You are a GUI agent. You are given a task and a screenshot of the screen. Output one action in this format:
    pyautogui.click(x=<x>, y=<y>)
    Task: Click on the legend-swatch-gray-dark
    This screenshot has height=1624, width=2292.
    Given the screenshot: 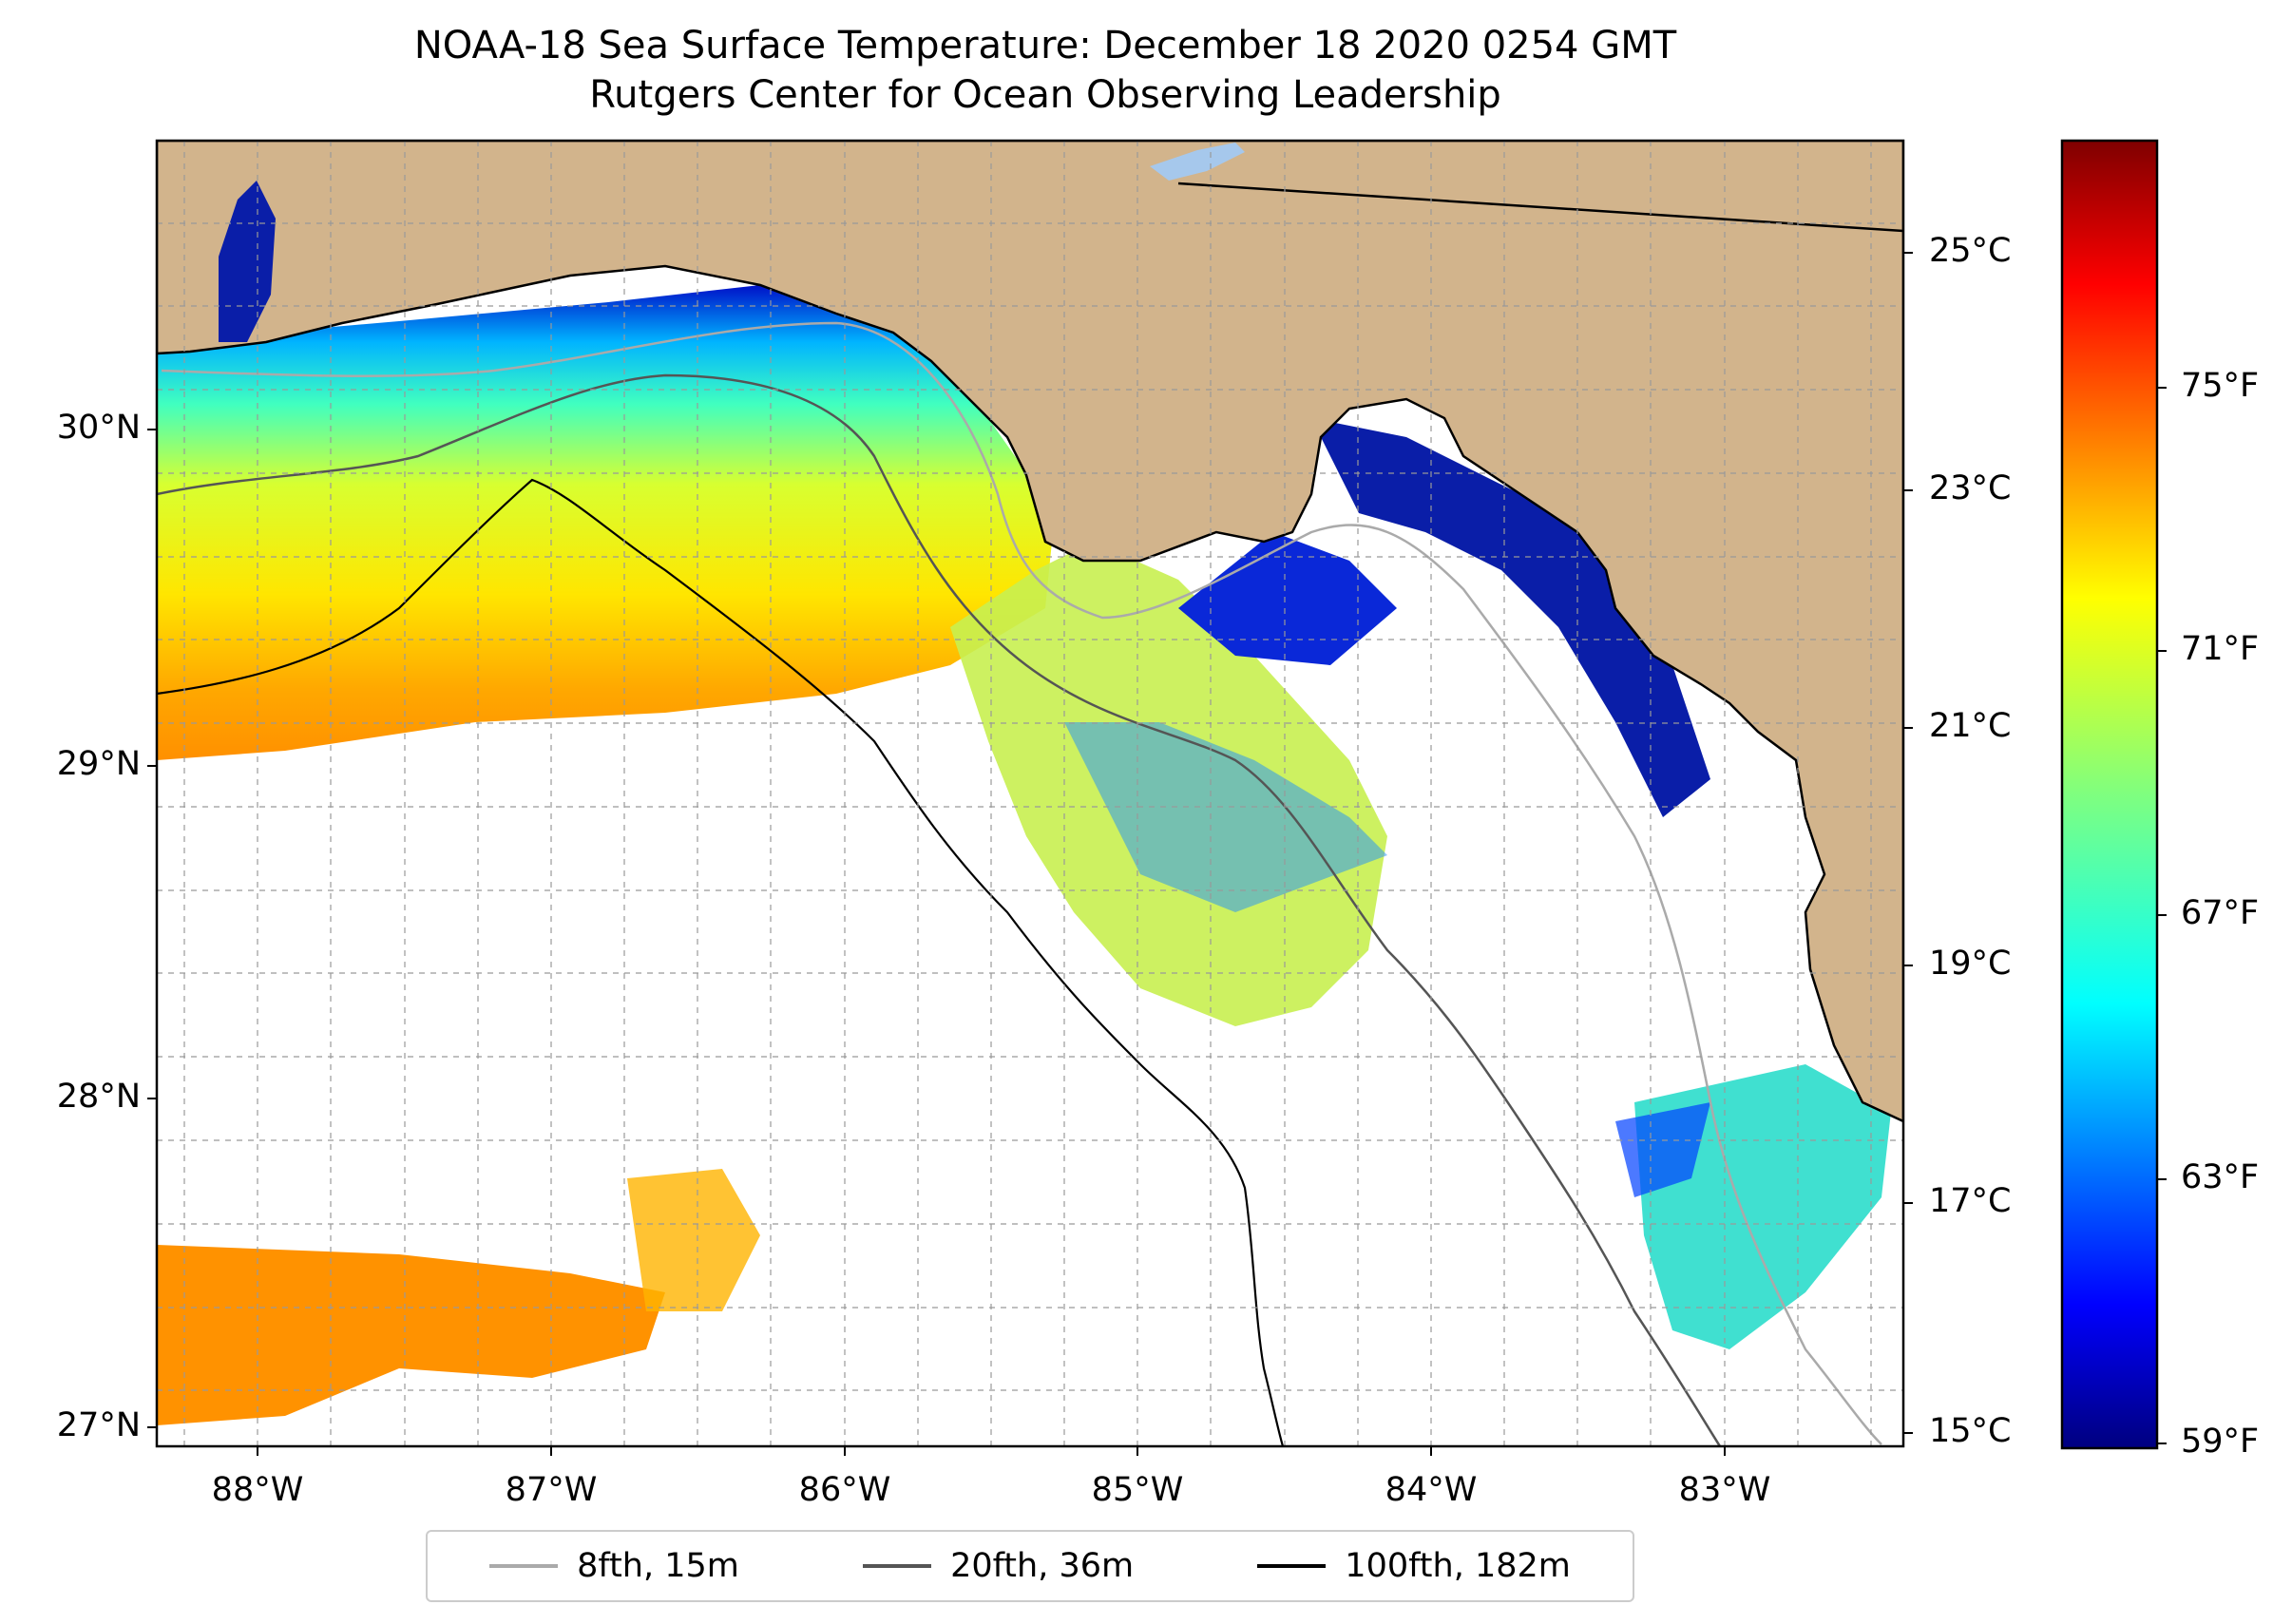 What is the action you would take?
    pyautogui.click(x=897, y=1566)
    